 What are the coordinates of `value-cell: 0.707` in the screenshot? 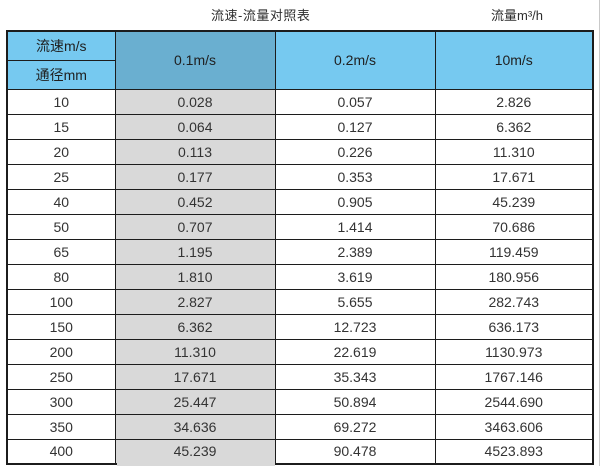 It's located at (195, 226).